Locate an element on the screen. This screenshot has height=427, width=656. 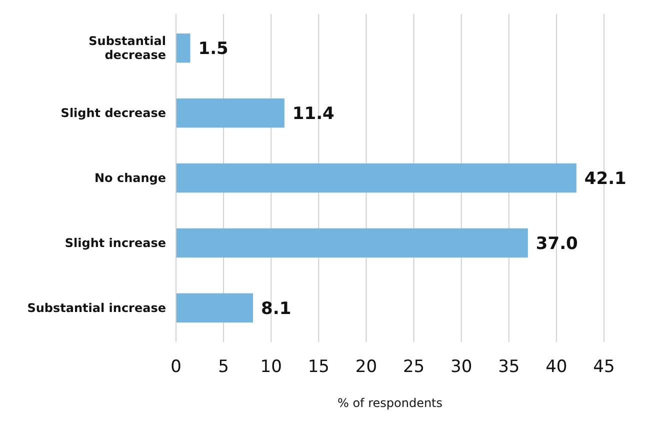
x-tick-label: 10 is located at coordinates (271, 367).